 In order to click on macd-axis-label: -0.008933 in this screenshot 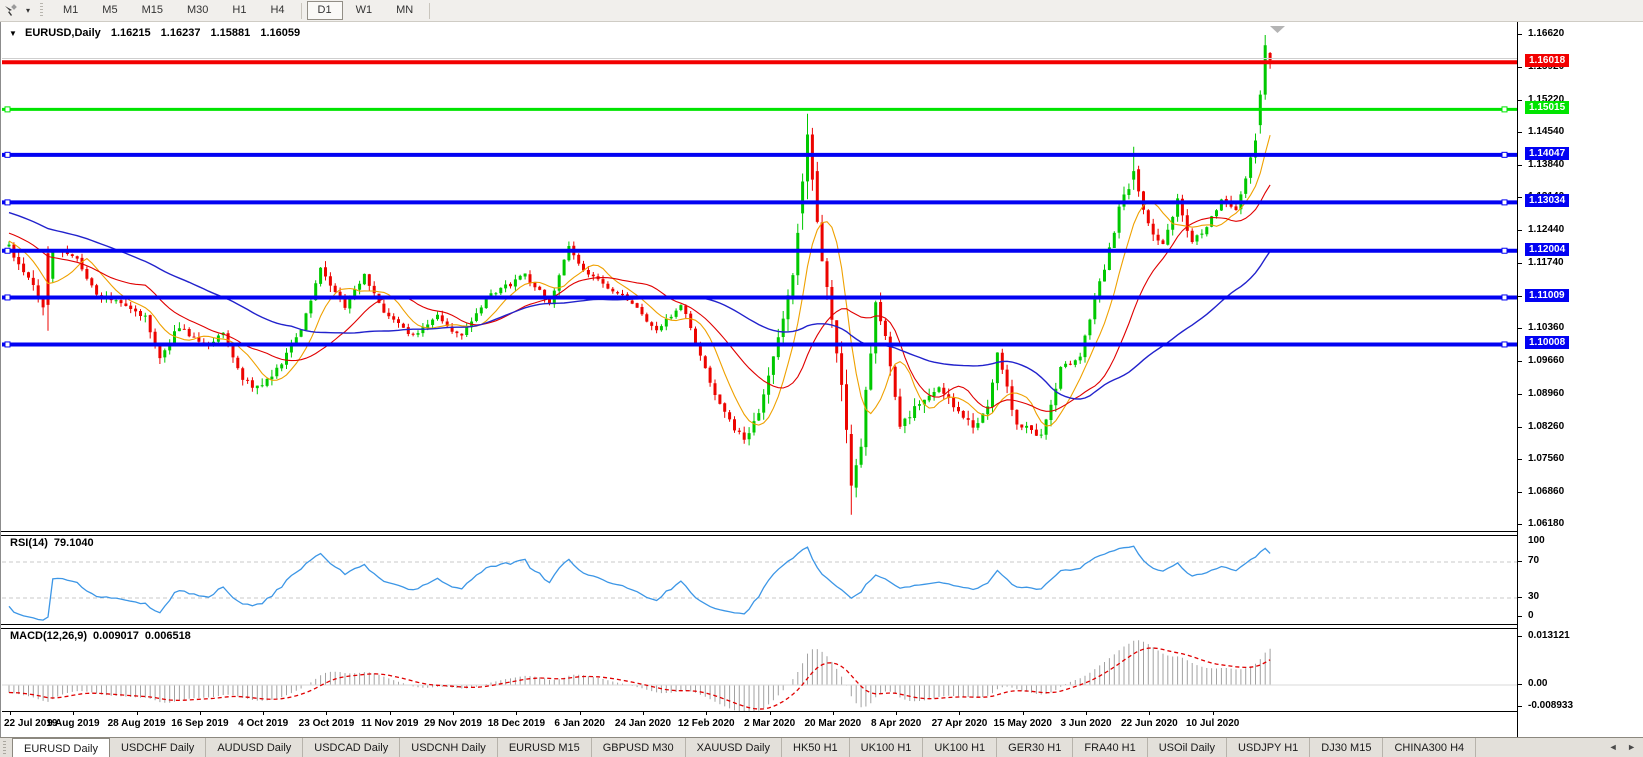, I will do `click(1551, 705)`.